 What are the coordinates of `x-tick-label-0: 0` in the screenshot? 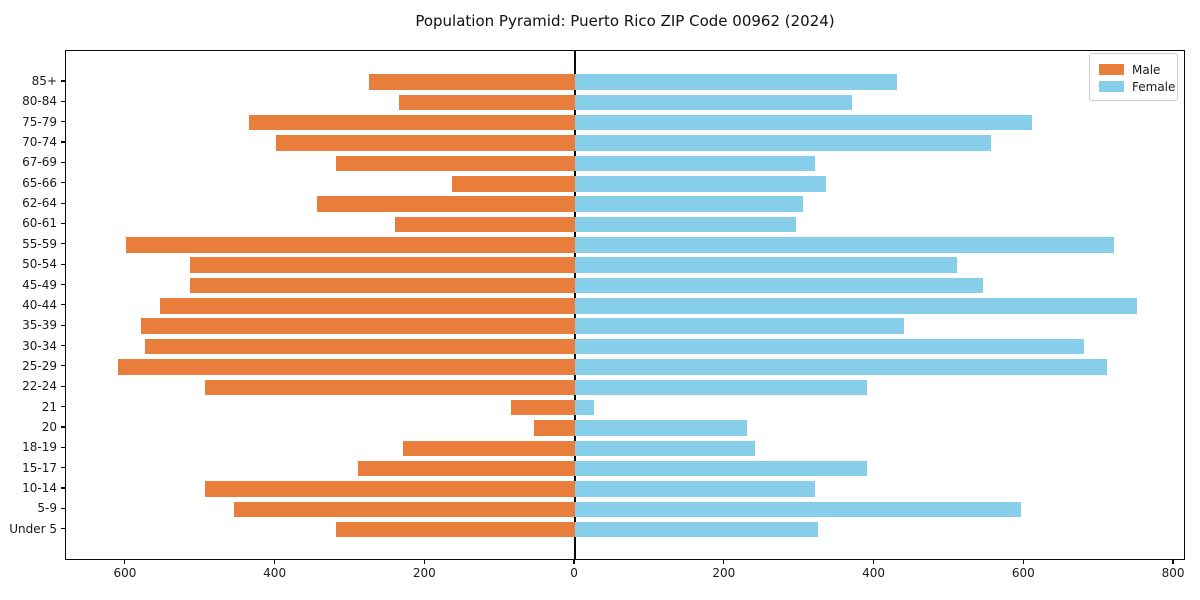 It's located at (574, 573).